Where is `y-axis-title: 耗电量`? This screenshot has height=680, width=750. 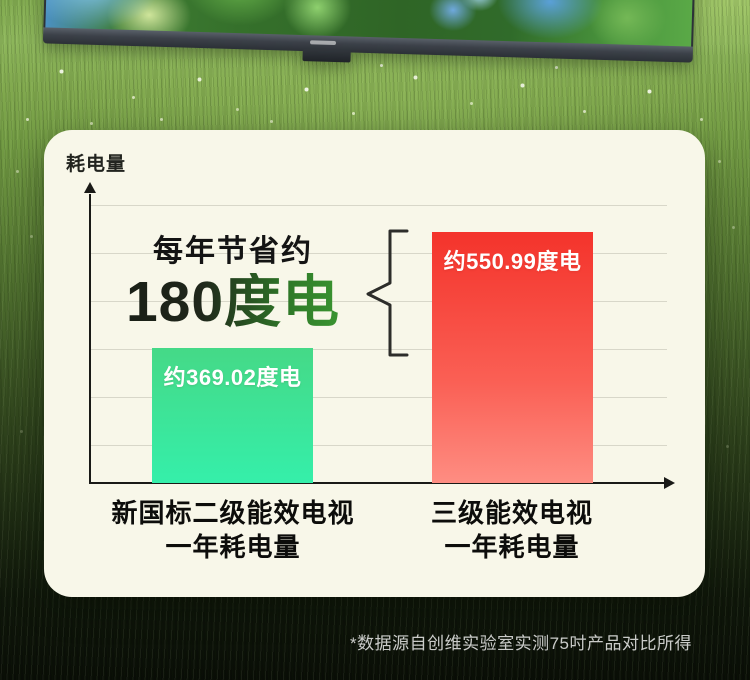 y-axis-title: 耗电量 is located at coordinates (96, 164).